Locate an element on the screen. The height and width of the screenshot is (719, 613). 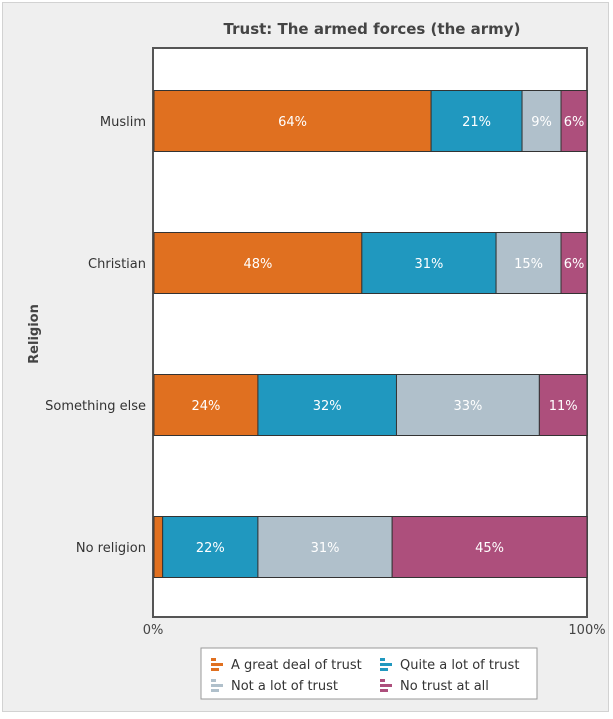
data-label: 64% is located at coordinates (292, 122).